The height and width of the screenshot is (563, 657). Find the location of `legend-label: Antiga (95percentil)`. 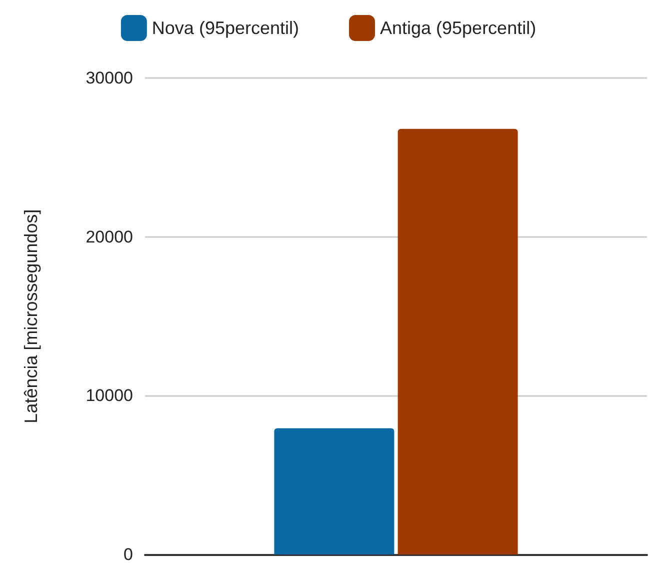

legend-label: Antiga (95percentil) is located at coordinates (458, 28).